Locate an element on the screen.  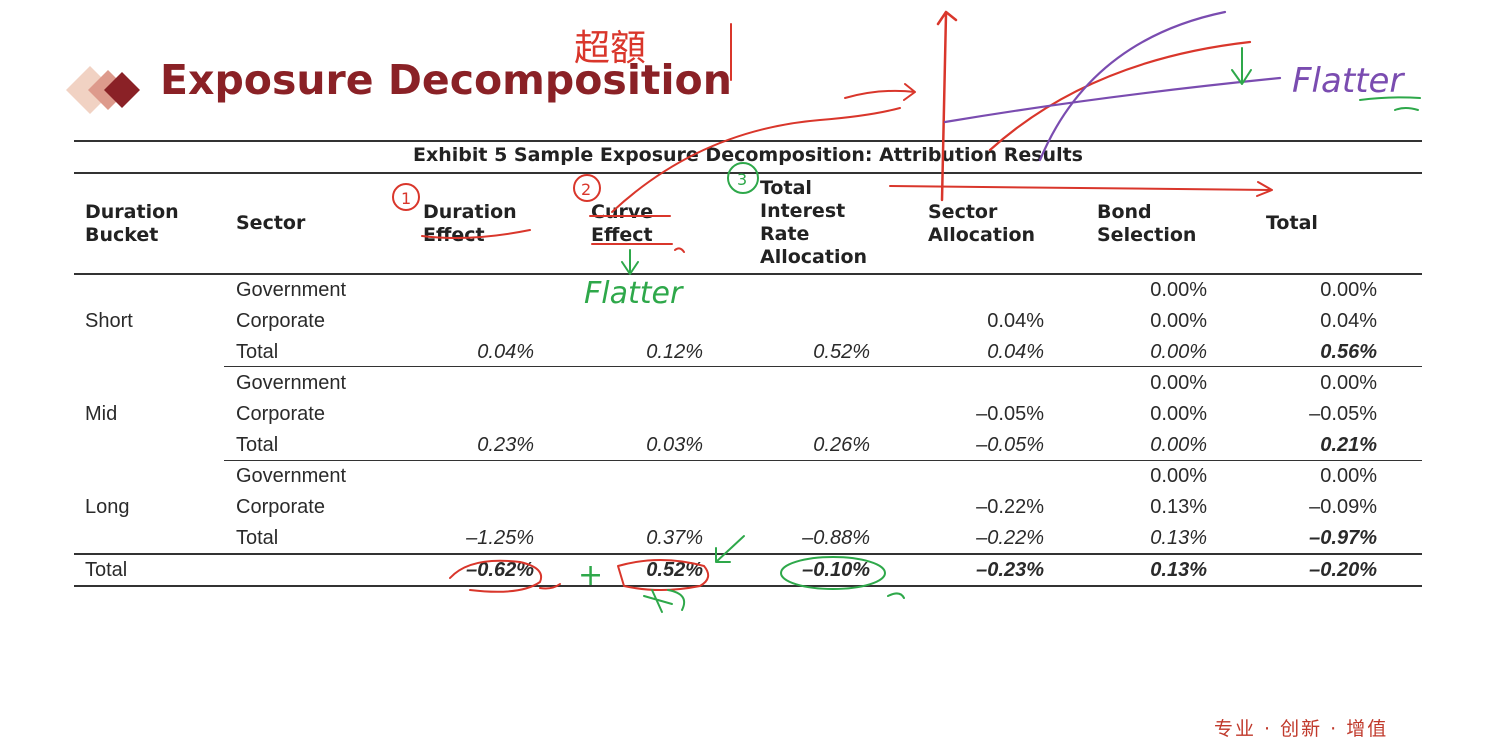
grand-total-sector-allocation: –0.23% is located at coordinates (1010, 570).